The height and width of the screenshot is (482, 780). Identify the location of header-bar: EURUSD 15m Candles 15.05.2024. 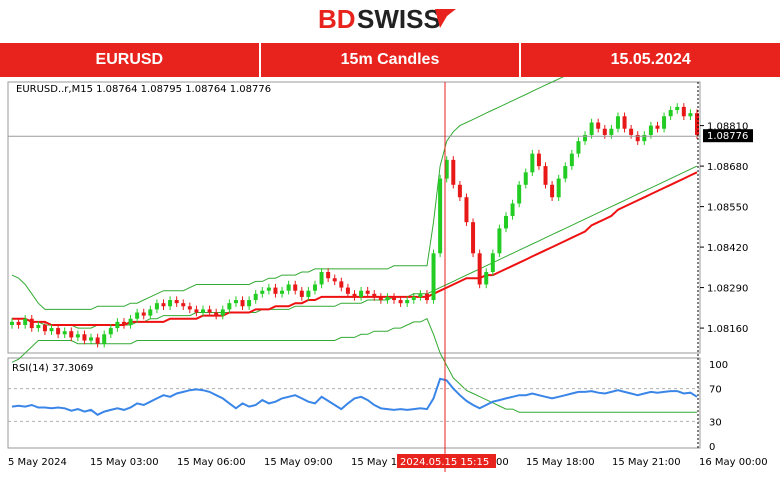
(390, 60).